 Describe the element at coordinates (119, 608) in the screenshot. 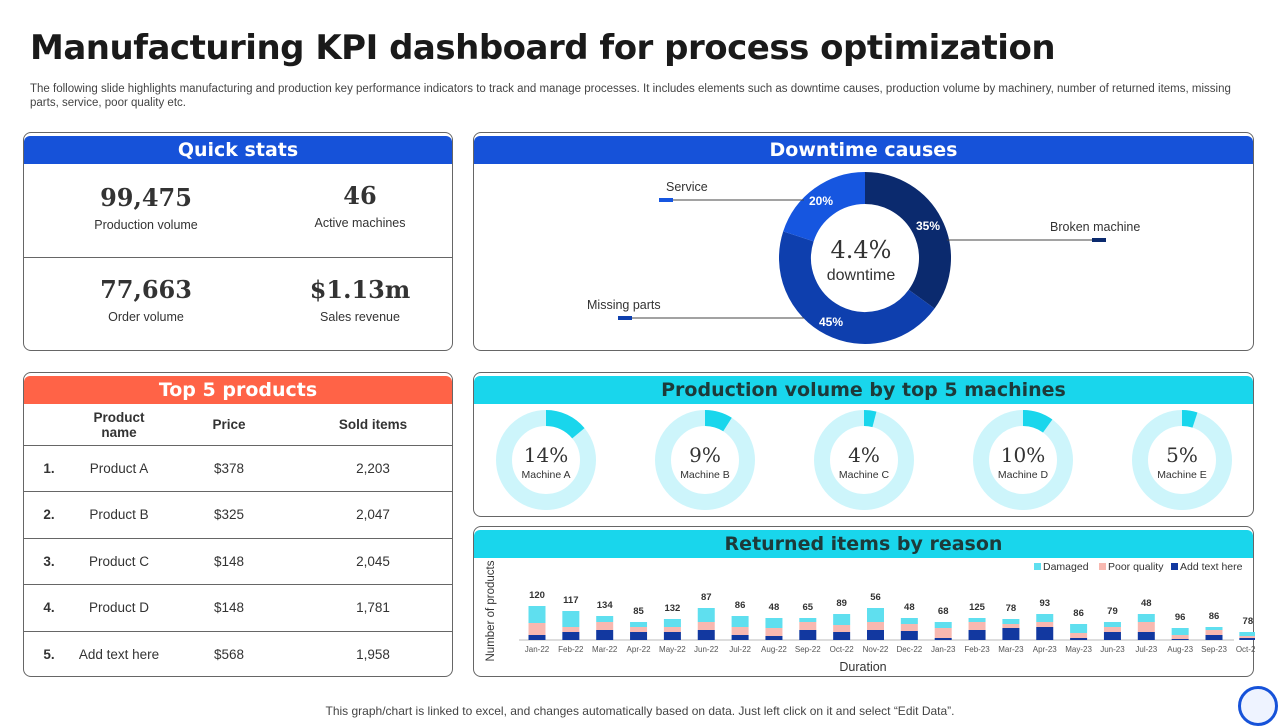

I see `product-name: Product D` at that location.